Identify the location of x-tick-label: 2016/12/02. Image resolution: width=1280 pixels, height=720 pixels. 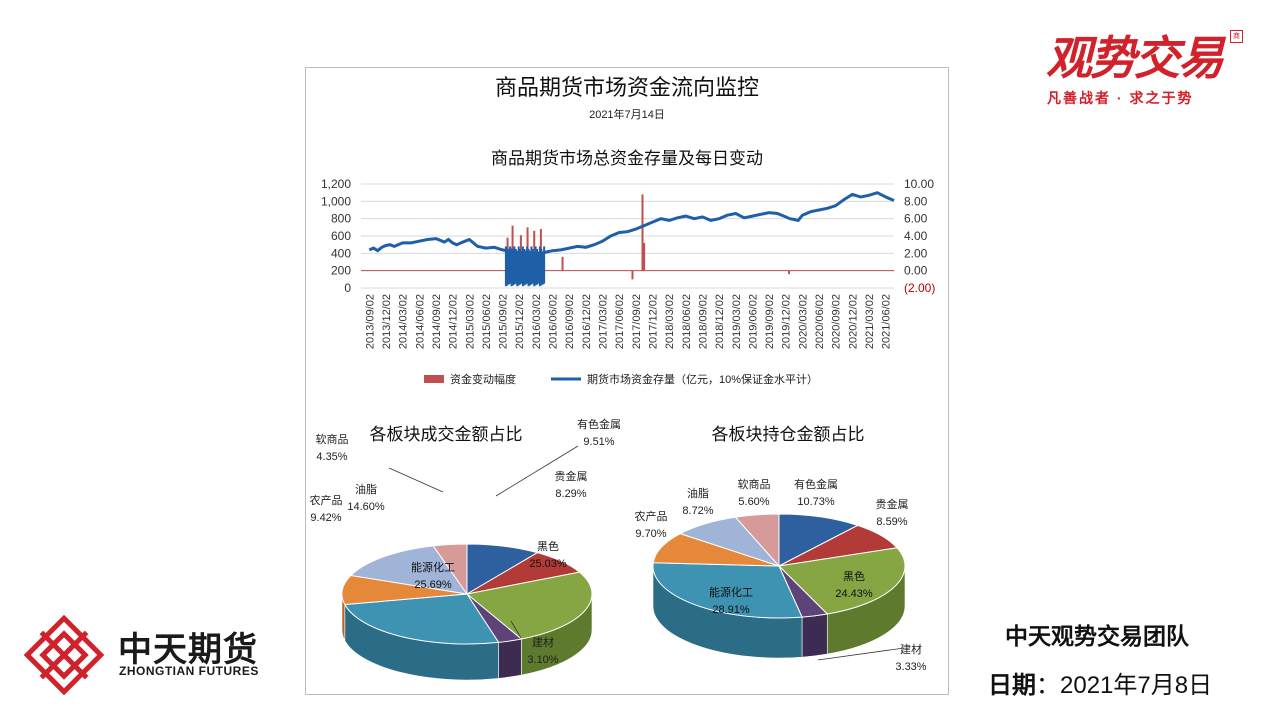
(587, 321).